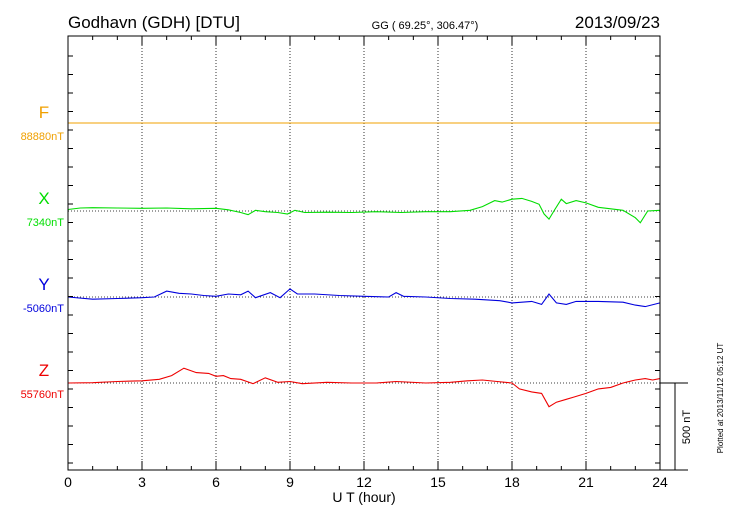 The width and height of the screenshot is (730, 520). Describe the element at coordinates (44, 112) in the screenshot. I see `series-name-f: F` at that location.